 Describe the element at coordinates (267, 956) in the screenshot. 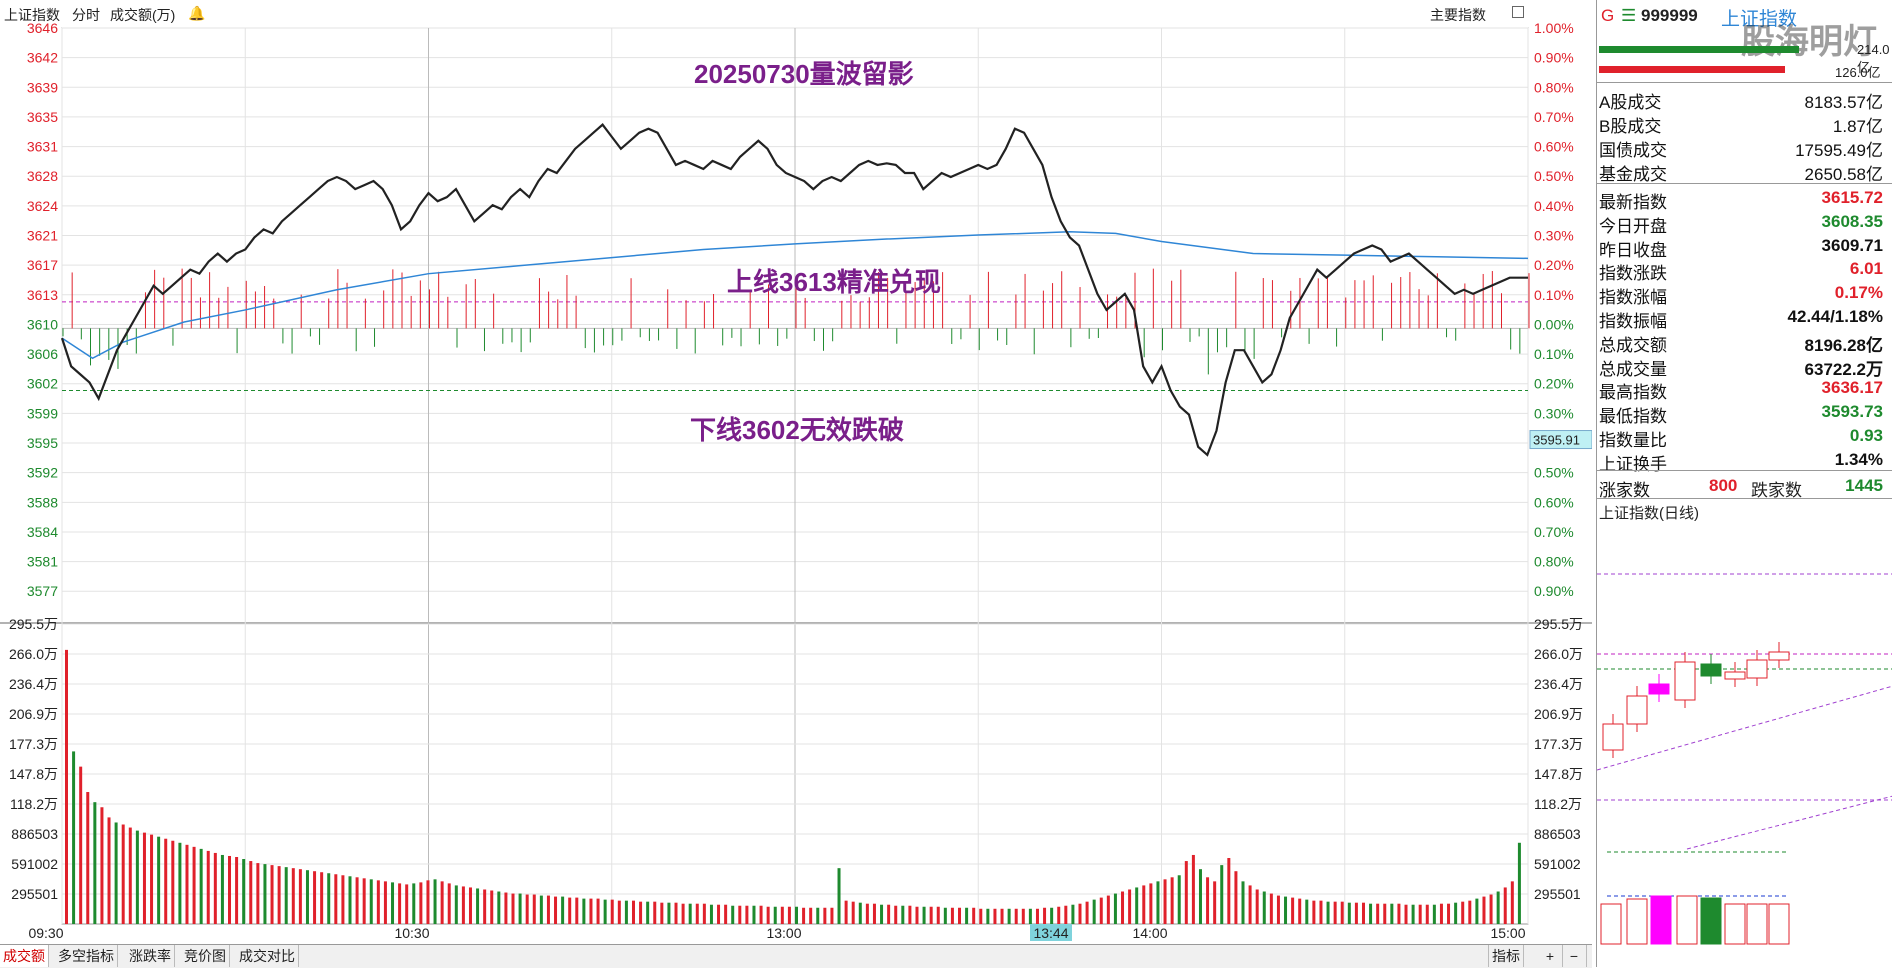

I see `tab-volume-compare: 成交对比` at that location.